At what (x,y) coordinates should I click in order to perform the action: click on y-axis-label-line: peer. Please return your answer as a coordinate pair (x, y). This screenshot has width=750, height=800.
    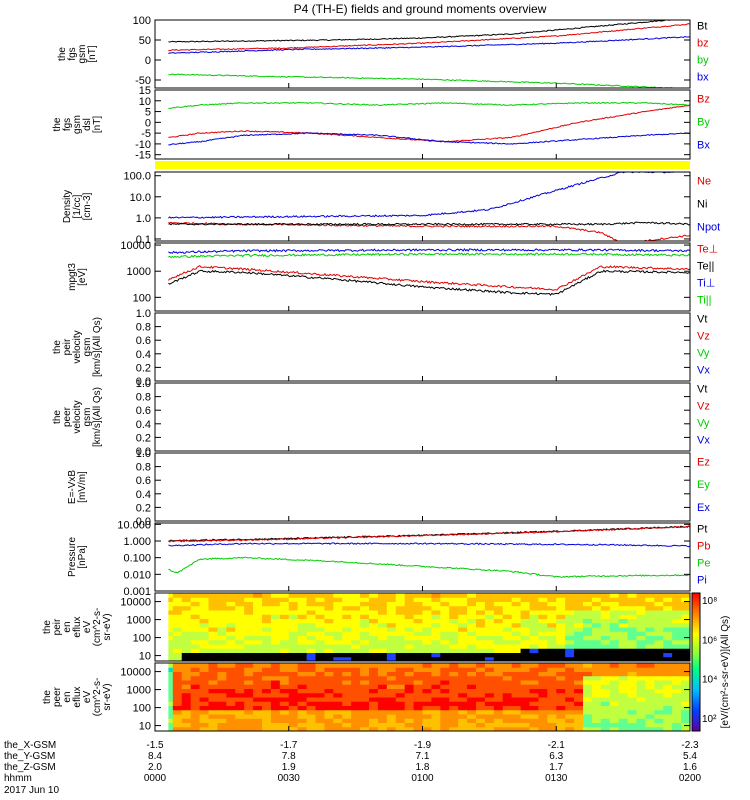
    Looking at the image, I should click on (67, 416).